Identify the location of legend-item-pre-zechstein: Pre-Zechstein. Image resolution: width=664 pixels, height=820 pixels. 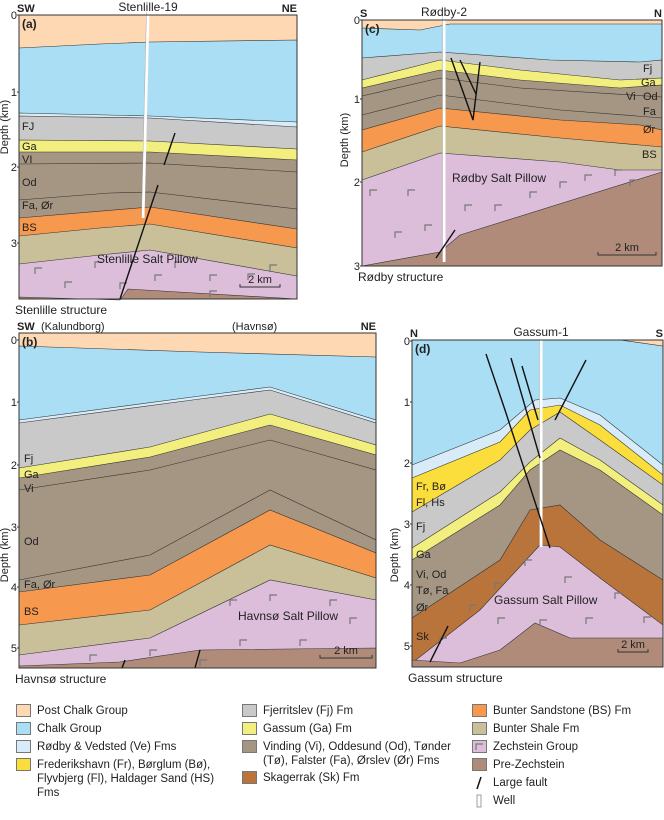
(568, 767).